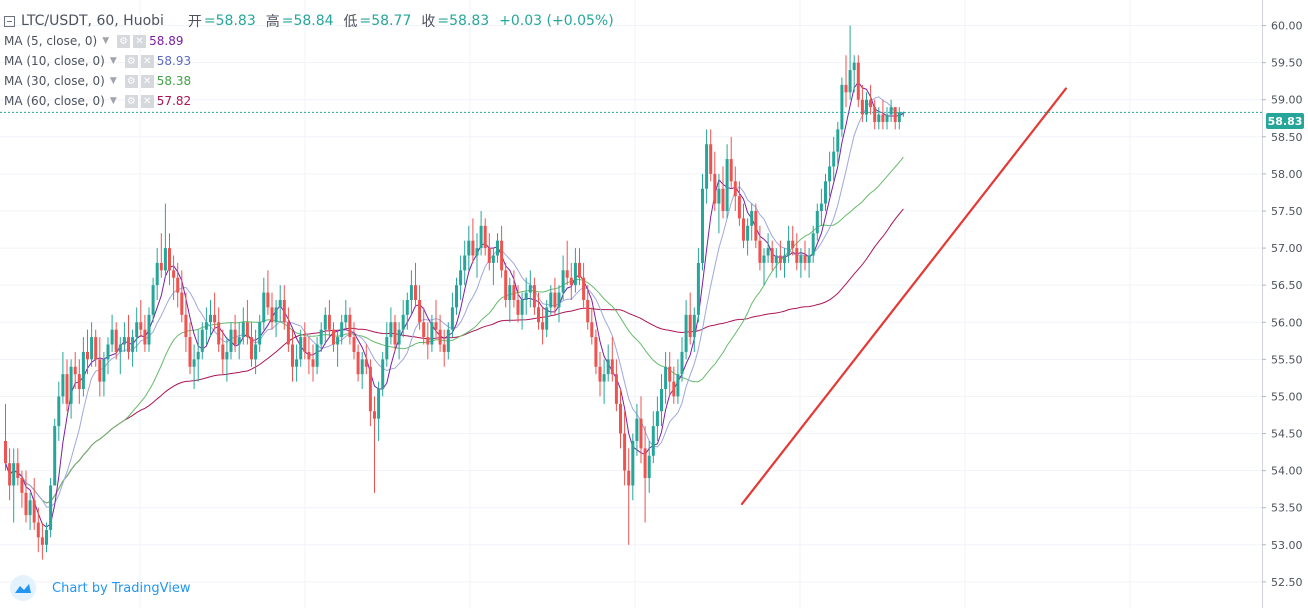  Describe the element at coordinates (100, 588) in the screenshot. I see `tradingview-attribution: Chart by TradingView` at that location.